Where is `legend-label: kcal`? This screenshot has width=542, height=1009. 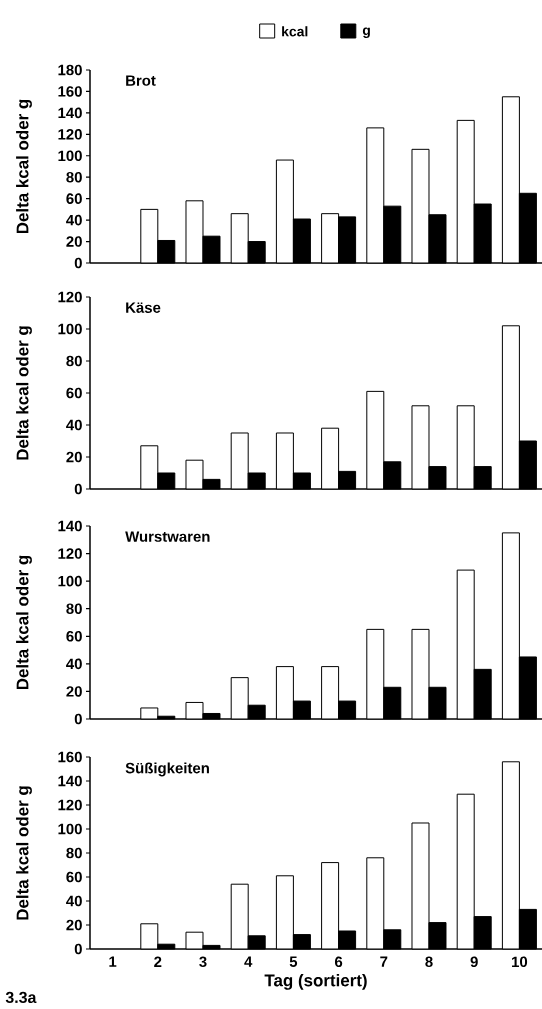
legend-label: kcal is located at coordinates (295, 31).